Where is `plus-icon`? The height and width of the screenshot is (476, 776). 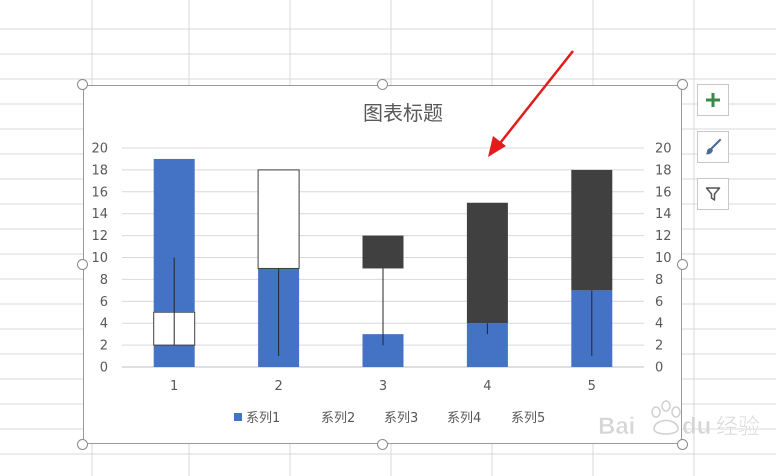
plus-icon is located at coordinates (713, 100).